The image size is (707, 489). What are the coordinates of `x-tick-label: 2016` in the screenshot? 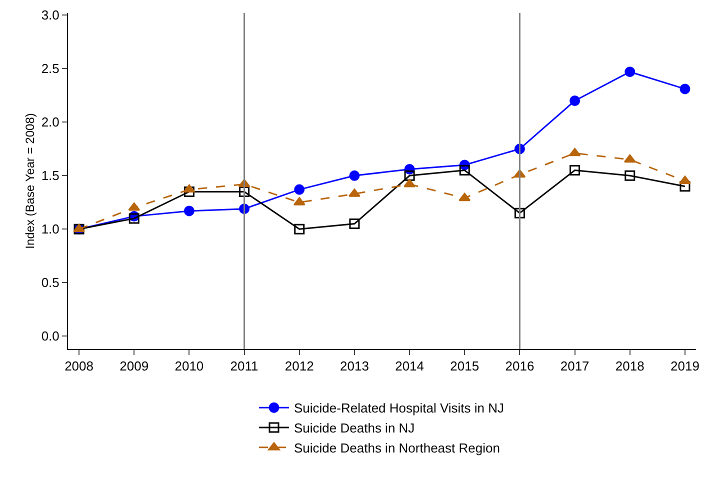 It's located at (519, 366).